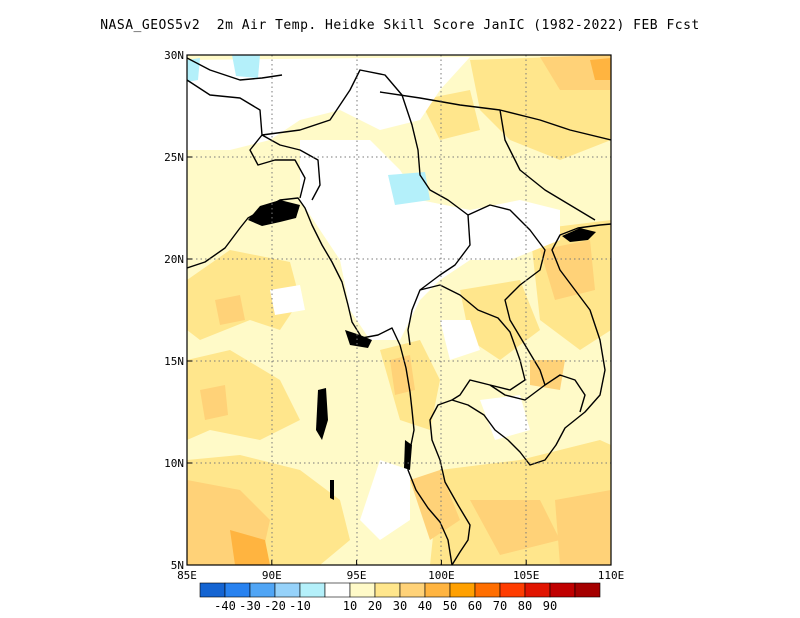  I want to click on x-tick-label: 110E, so click(611, 575).